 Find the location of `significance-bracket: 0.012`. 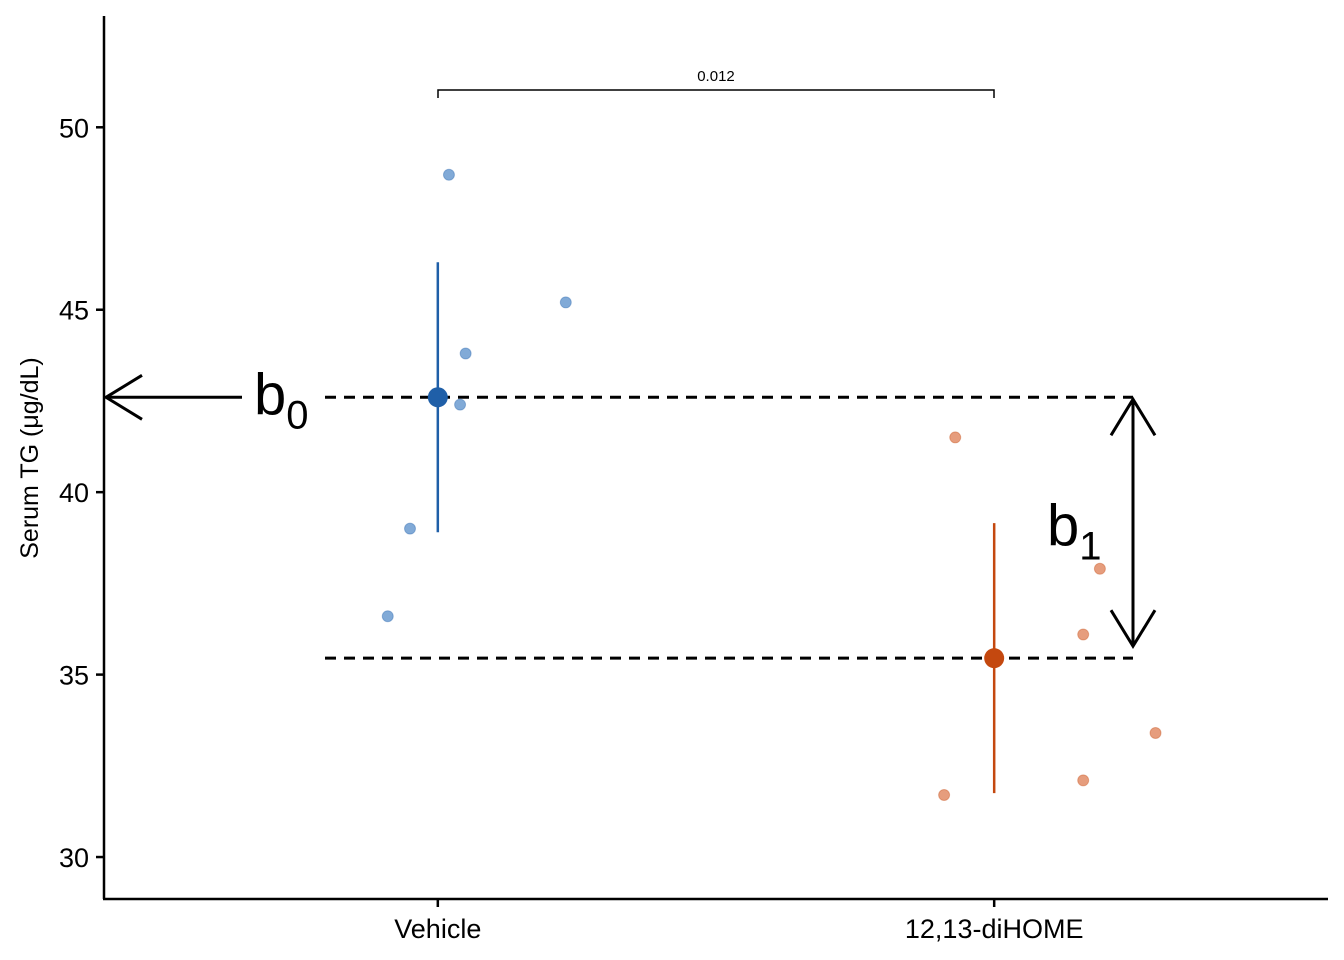

significance-bracket: 0.012 is located at coordinates (716, 83).